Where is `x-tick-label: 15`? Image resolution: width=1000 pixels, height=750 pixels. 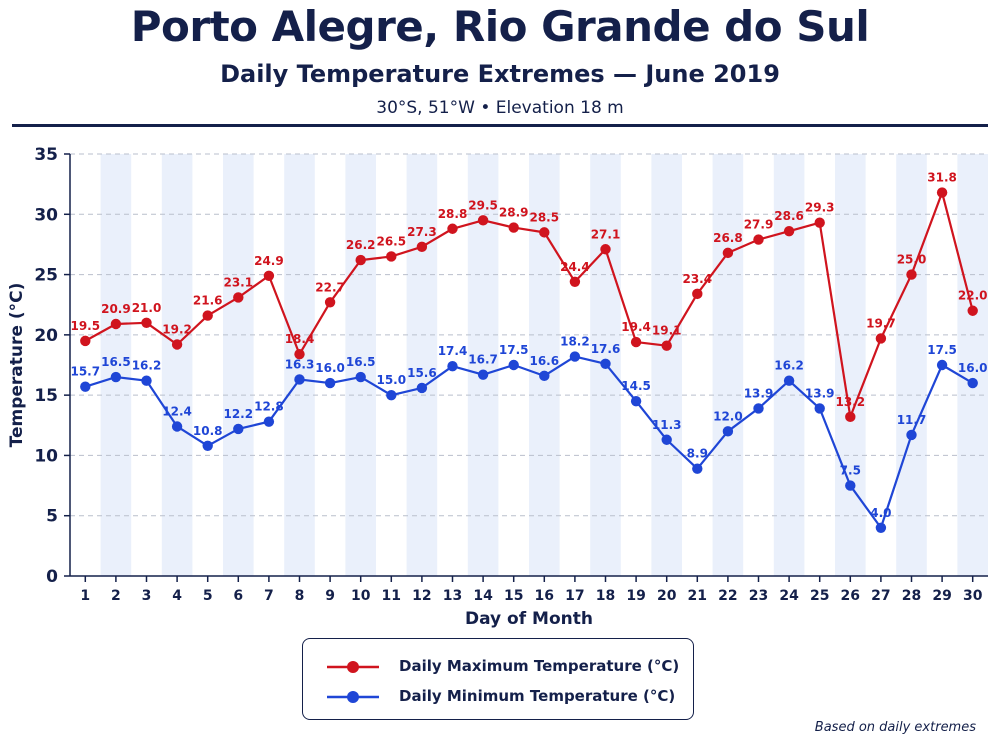 x-tick-label: 15 is located at coordinates (513, 596).